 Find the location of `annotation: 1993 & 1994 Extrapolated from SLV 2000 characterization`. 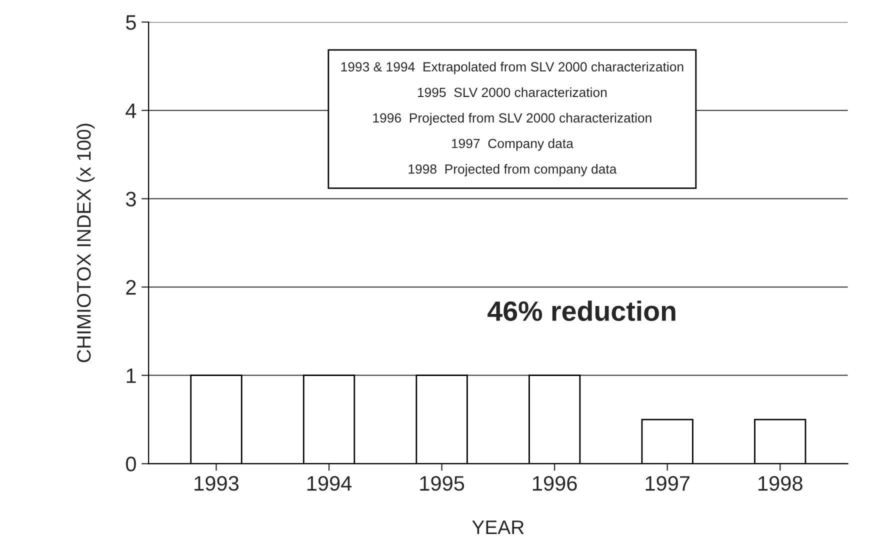

annotation: 1993 & 1994 Extrapolated from SLV 2000 characterization is located at coordinates (512, 68).